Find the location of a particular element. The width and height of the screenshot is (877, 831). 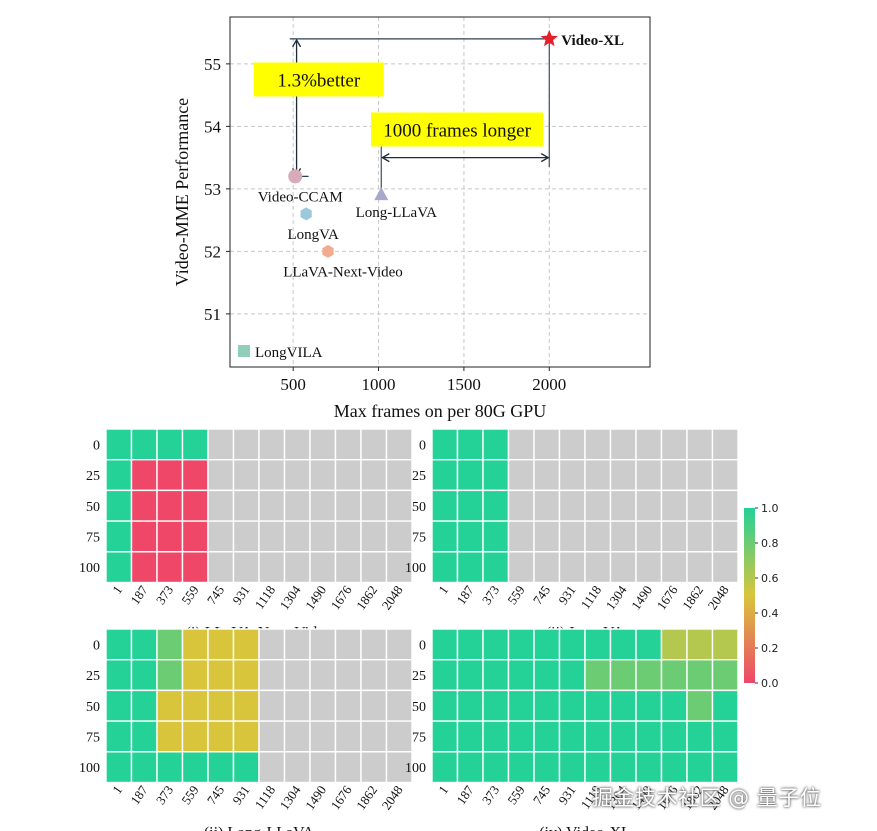

y-tick-label: 50 is located at coordinates (93, 707).